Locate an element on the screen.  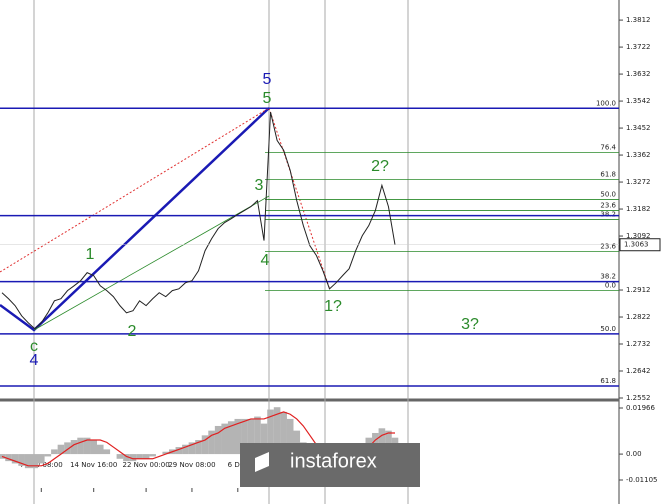
logo-box is located at coordinates (330, 465).